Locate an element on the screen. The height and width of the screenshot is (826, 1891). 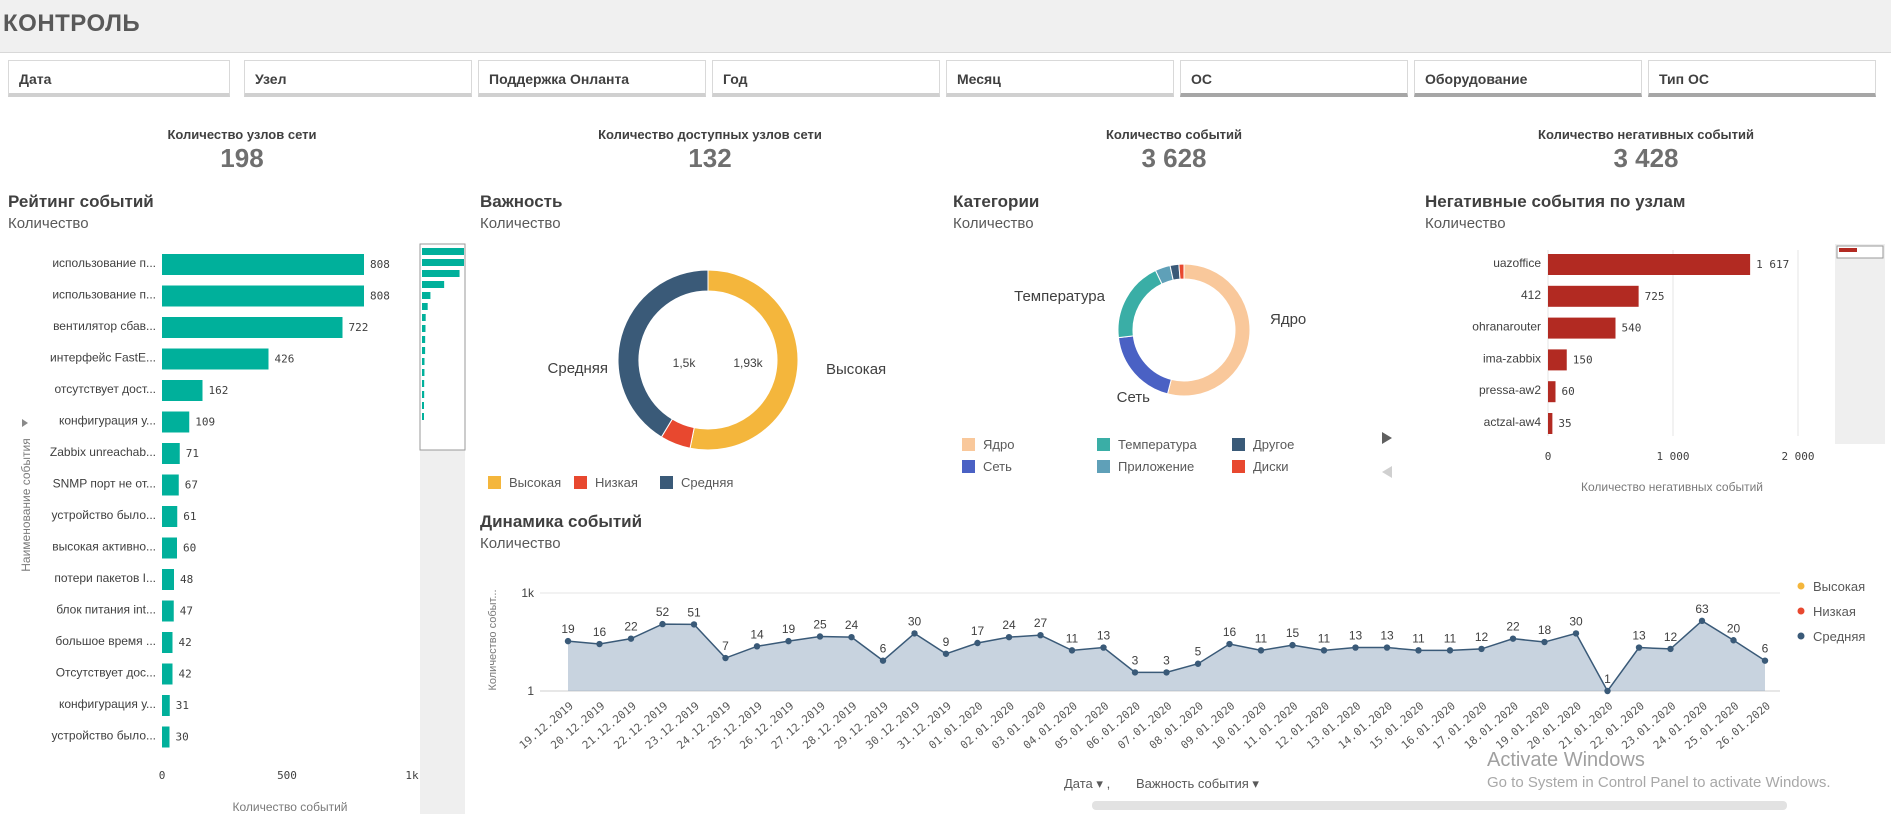
legend-prev-icon is located at coordinates (1387, 472).